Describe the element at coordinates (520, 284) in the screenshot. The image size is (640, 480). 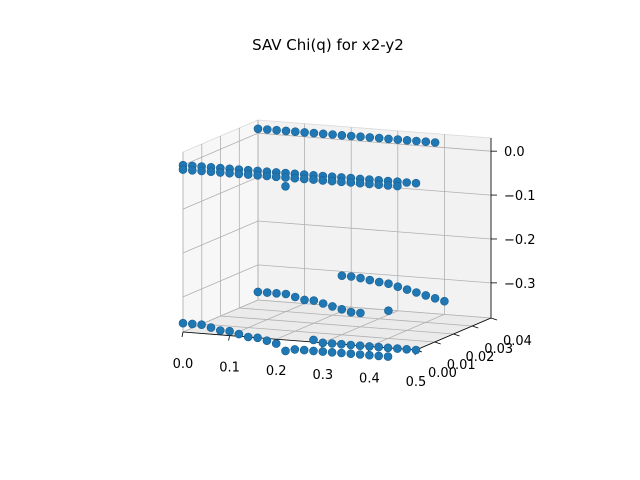
I see `z-tick-label: −0.3` at that location.